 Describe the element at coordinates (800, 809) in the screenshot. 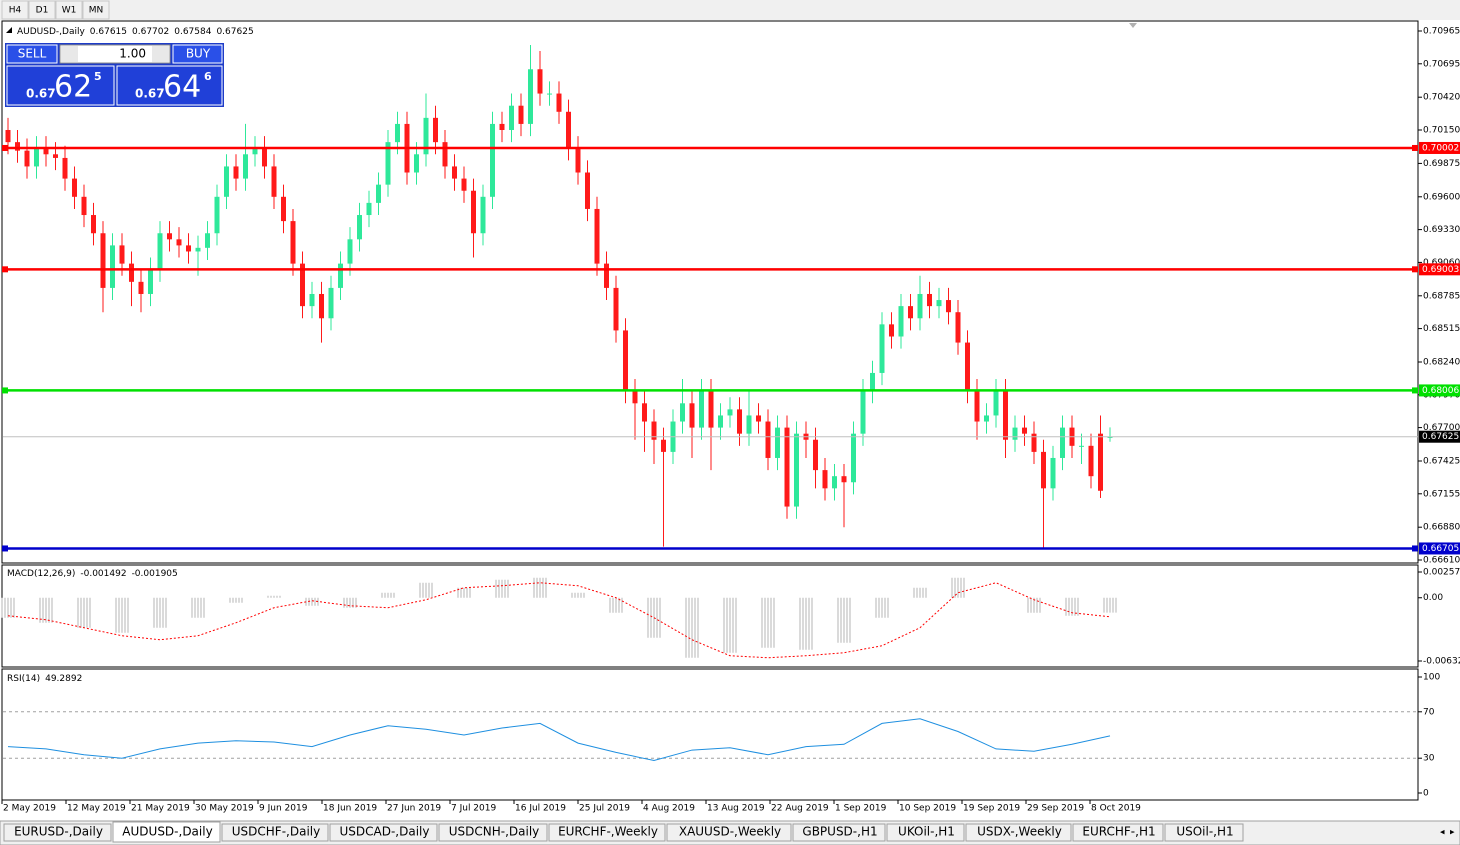

I see `x-tick-label: 22 Aug 2019` at that location.